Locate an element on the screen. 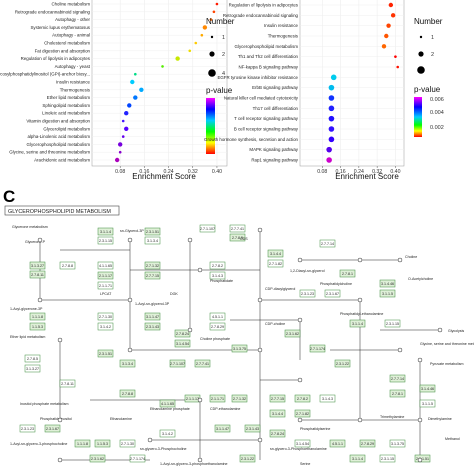 The width and height of the screenshot is (474, 474). compound-label: sn-Glycerol-3P is located at coordinates (132, 231).